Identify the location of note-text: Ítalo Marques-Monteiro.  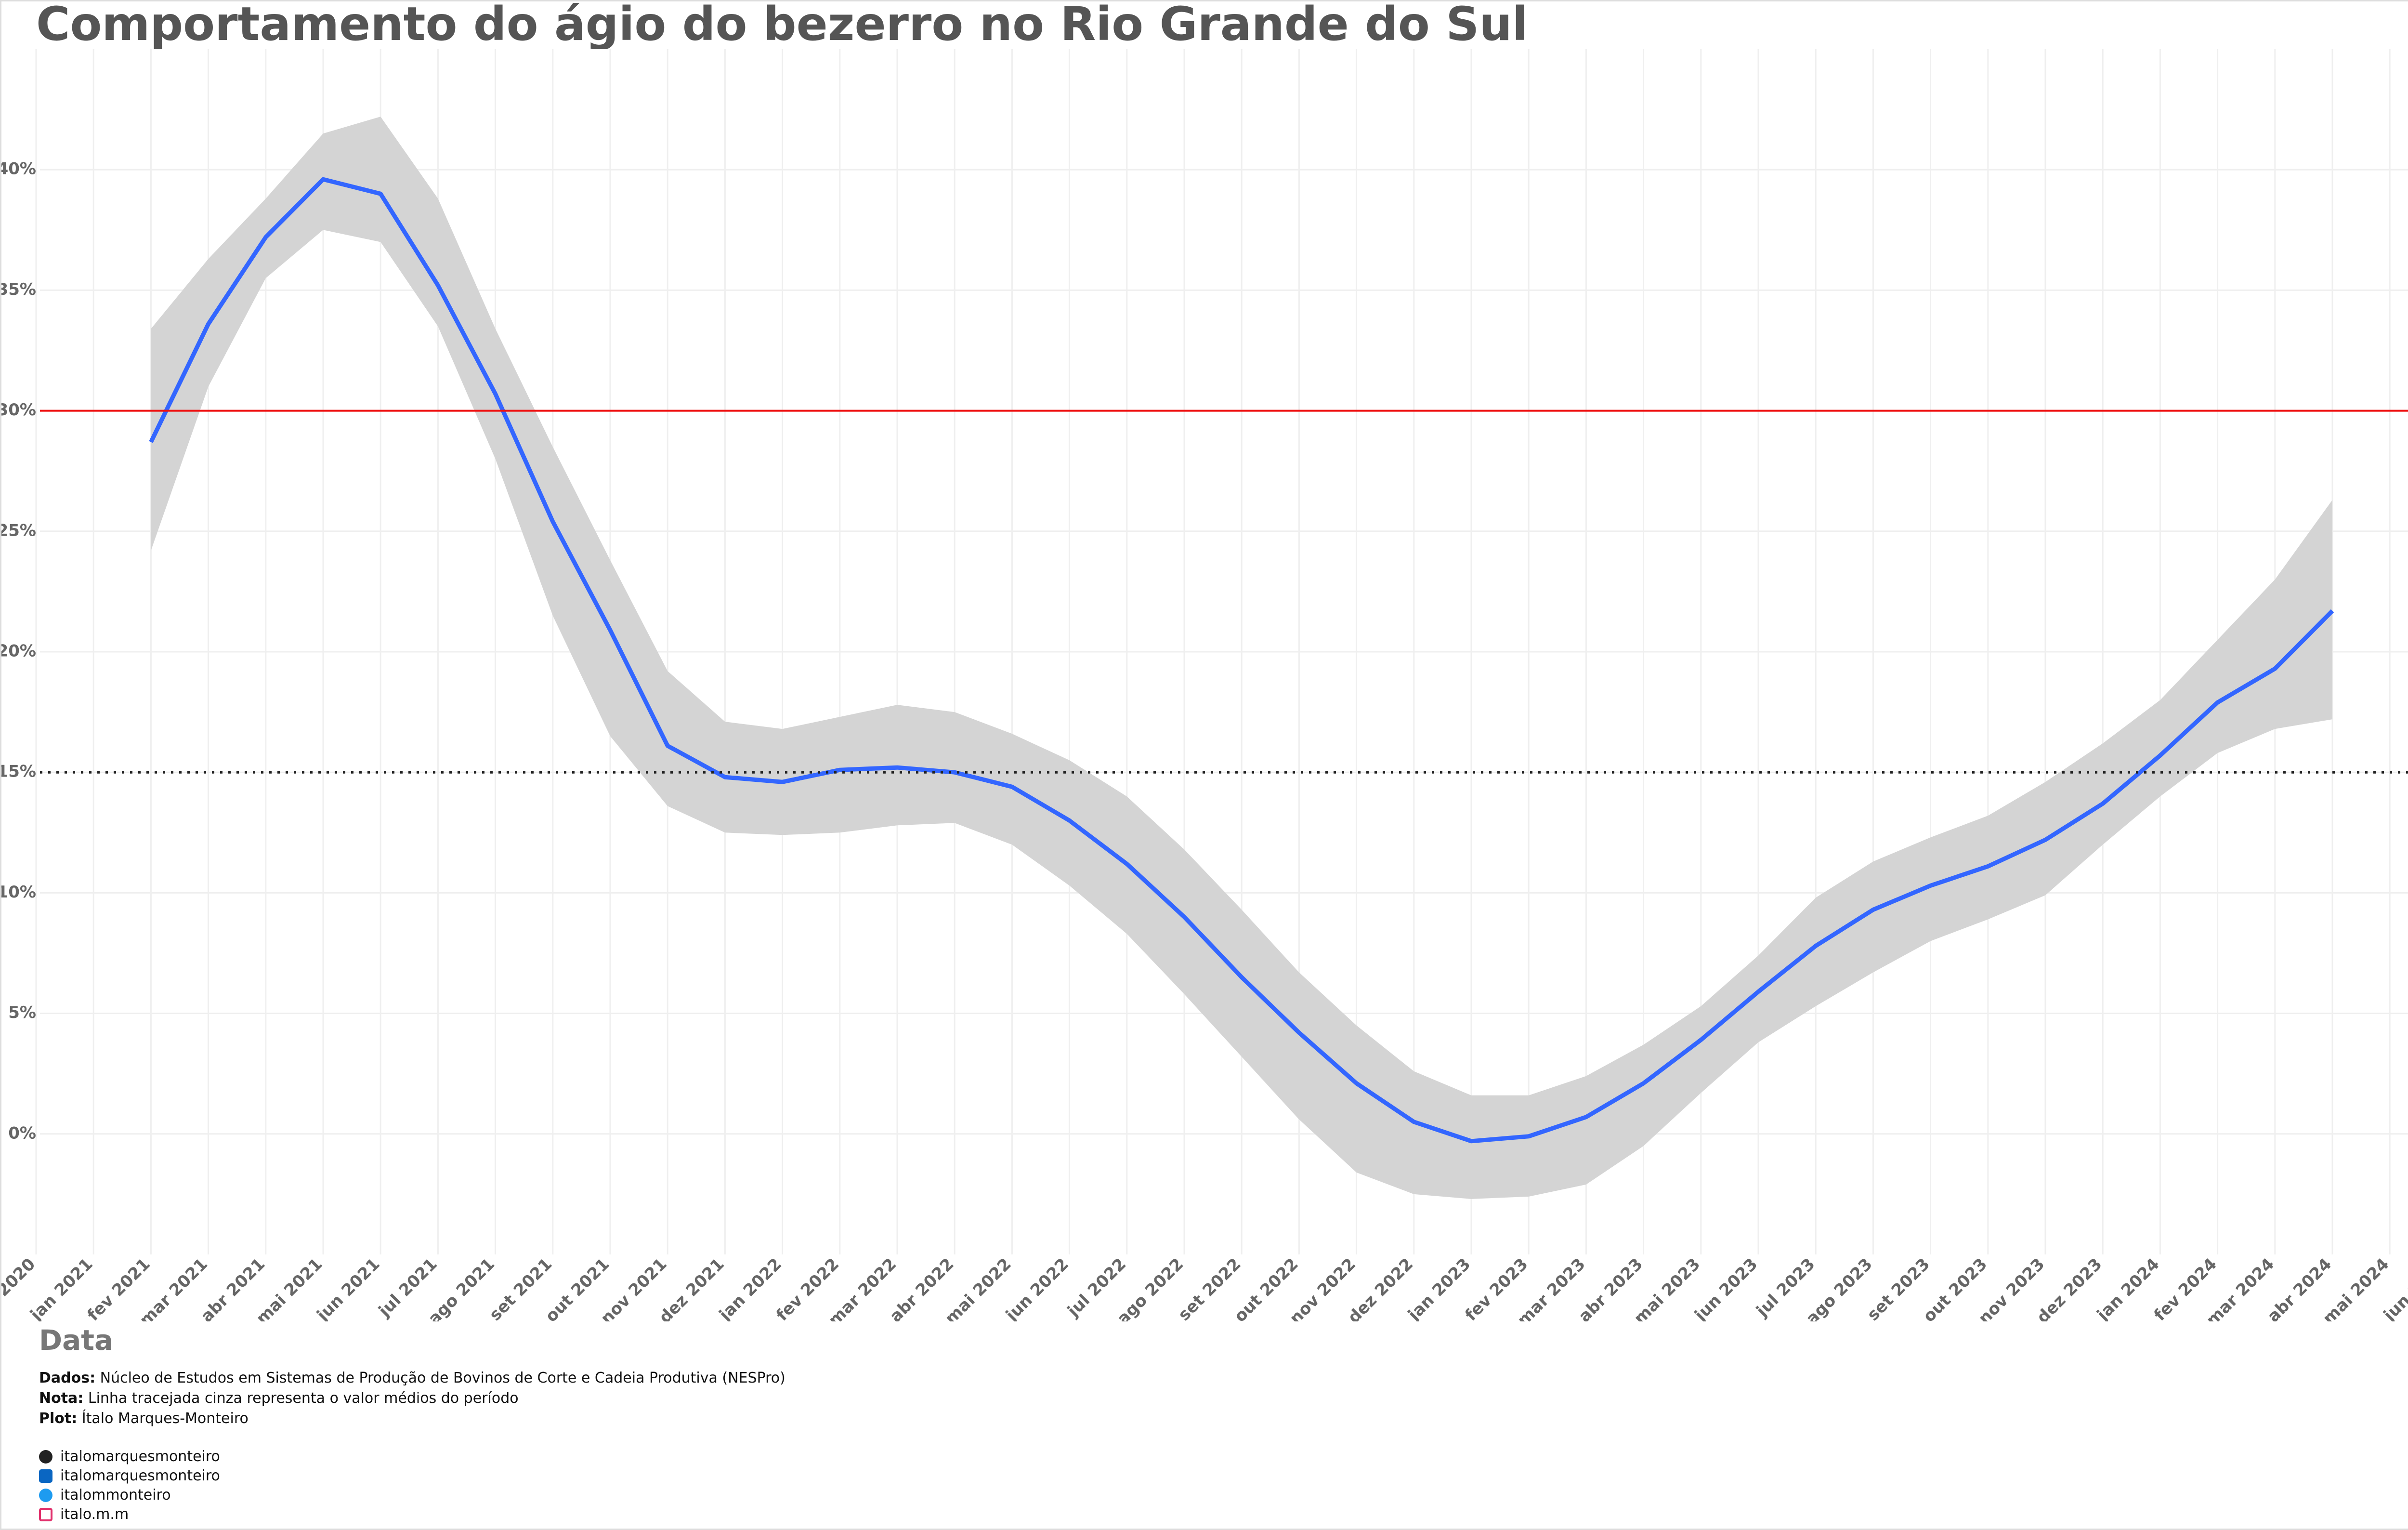
(165, 1418).